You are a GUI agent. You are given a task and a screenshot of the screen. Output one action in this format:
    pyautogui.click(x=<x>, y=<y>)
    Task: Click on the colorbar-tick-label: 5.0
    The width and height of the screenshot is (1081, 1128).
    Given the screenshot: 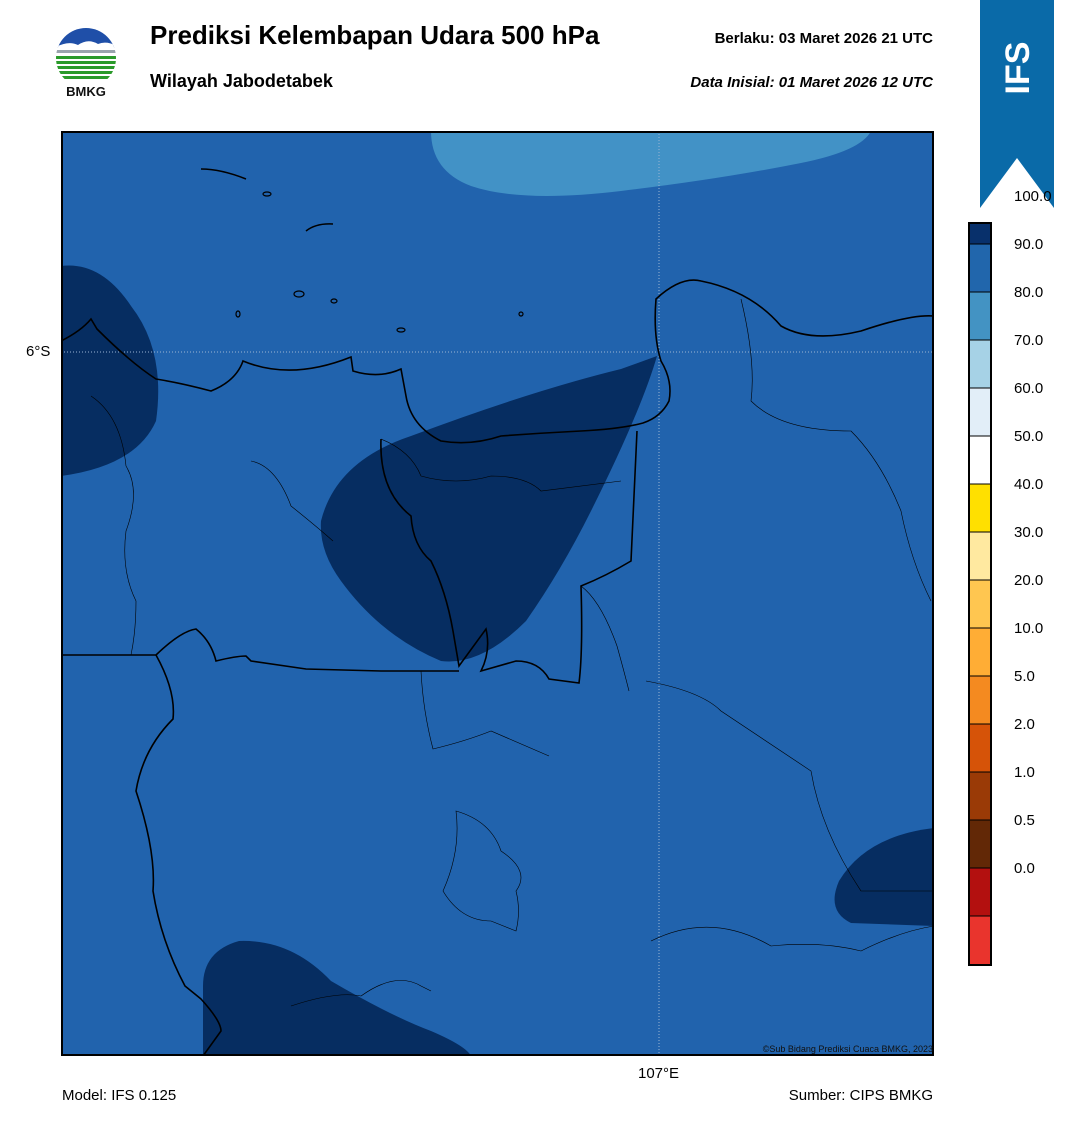 What is the action you would take?
    pyautogui.click(x=1024, y=676)
    